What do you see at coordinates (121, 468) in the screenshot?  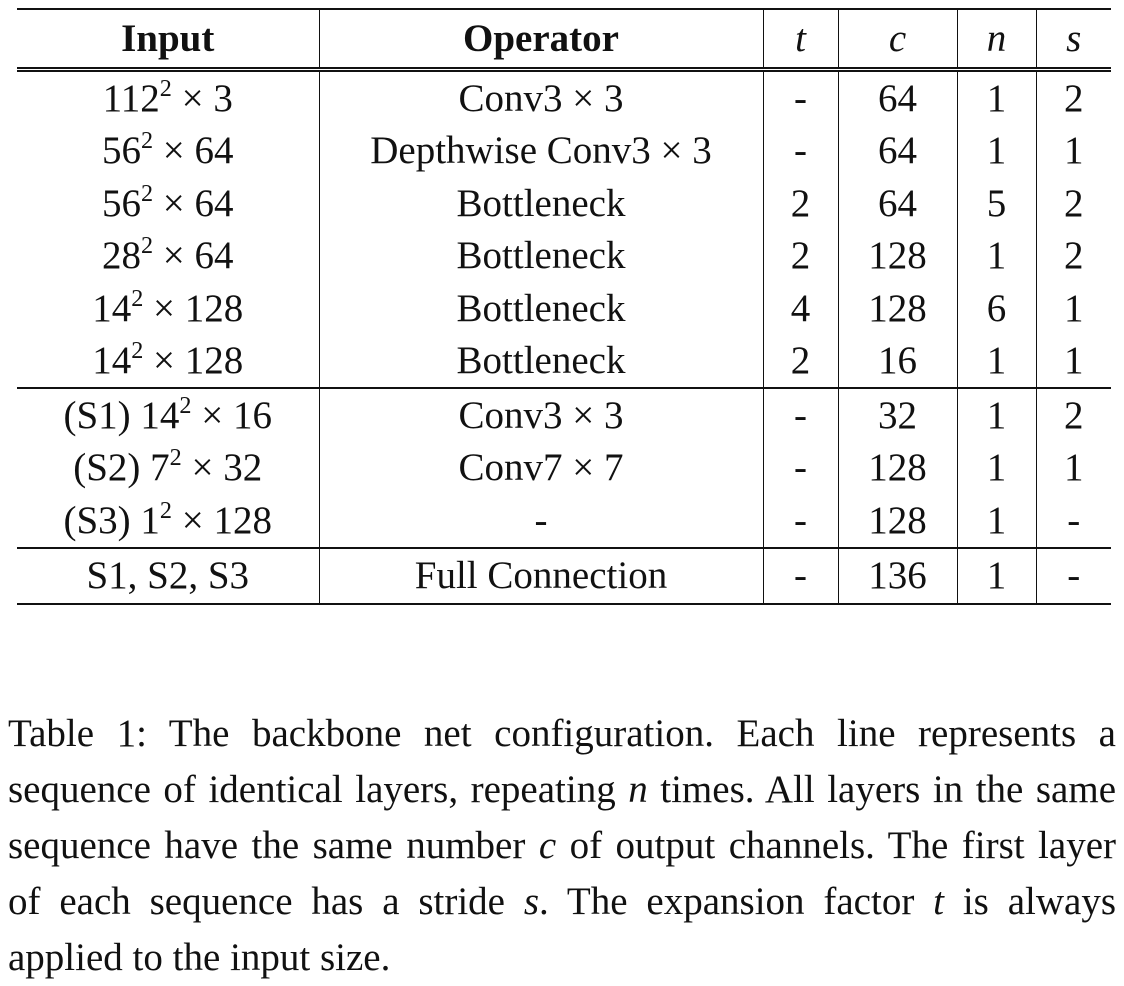 I see `input-base: (S2) 7` at bounding box center [121, 468].